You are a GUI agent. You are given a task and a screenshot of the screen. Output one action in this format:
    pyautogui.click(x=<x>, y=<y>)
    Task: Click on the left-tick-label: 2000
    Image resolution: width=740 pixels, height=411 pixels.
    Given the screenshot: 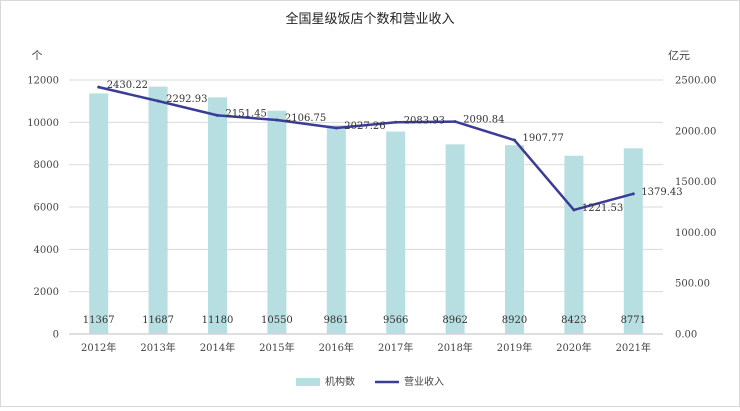 What is the action you would take?
    pyautogui.click(x=46, y=292)
    